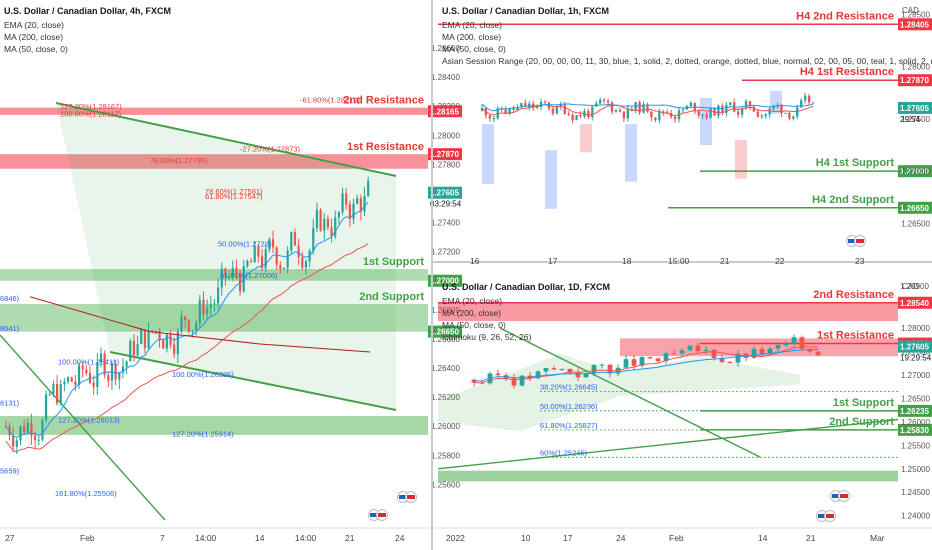  I want to click on price-tick: 1.28400, so click(445, 77).